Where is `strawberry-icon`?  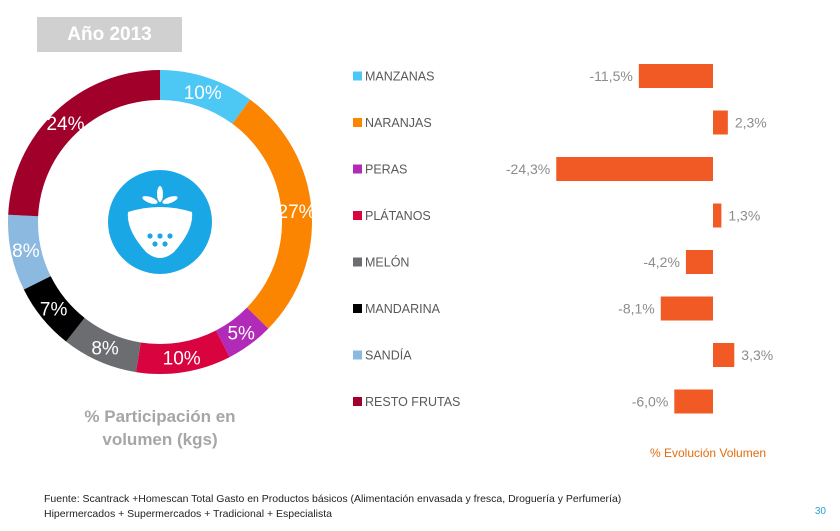 strawberry-icon is located at coordinates (160, 222).